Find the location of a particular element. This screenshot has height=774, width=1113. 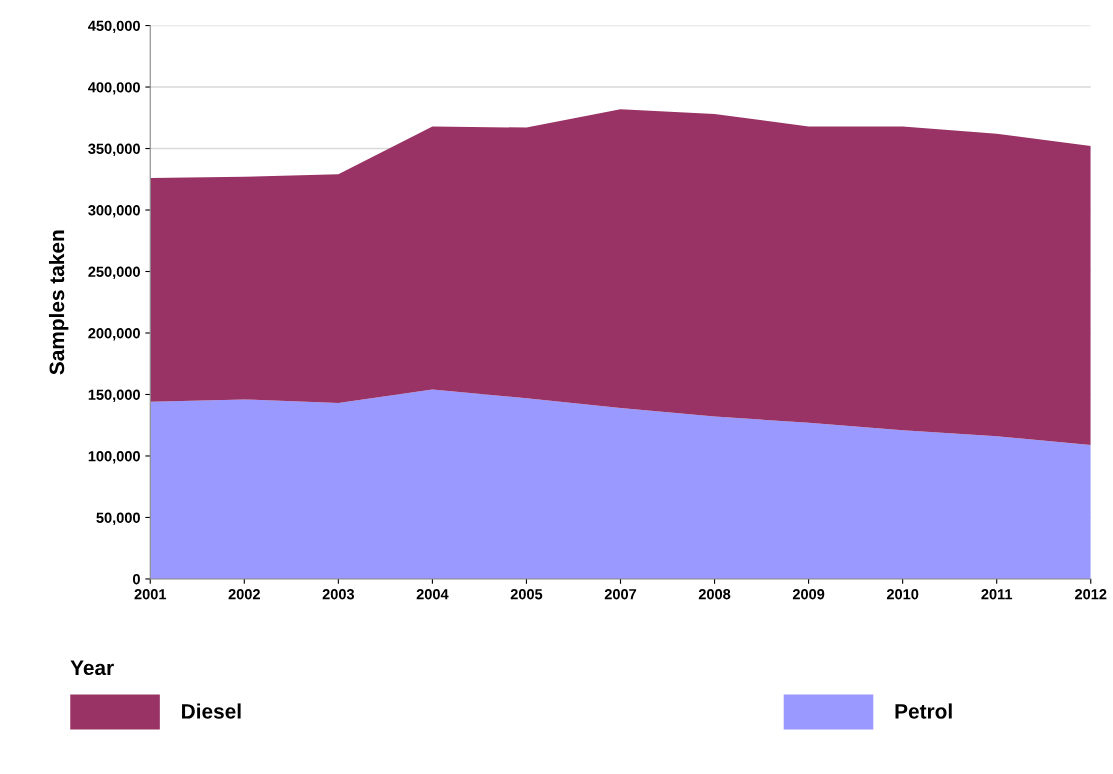

x-tick-label: 2011 is located at coordinates (997, 594).